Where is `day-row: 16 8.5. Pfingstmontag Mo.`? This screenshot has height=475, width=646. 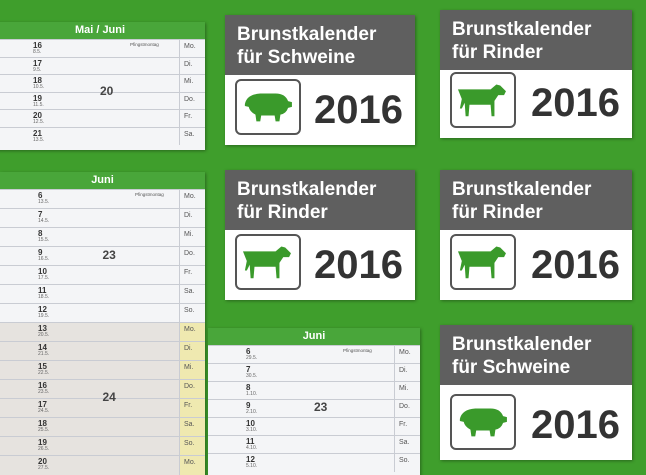
day-row: 16 8.5. Pfingstmontag Mo. is located at coordinates (102, 48).